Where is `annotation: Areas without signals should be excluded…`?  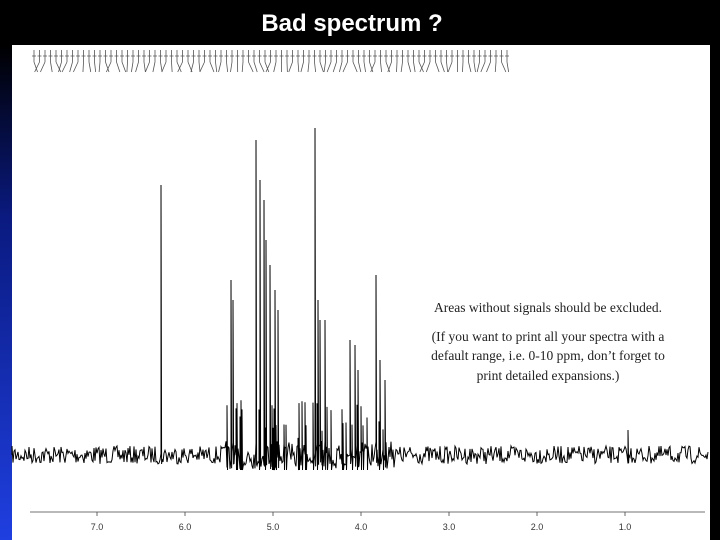
annotation: Areas without signals should be excluded… is located at coordinates (548, 341).